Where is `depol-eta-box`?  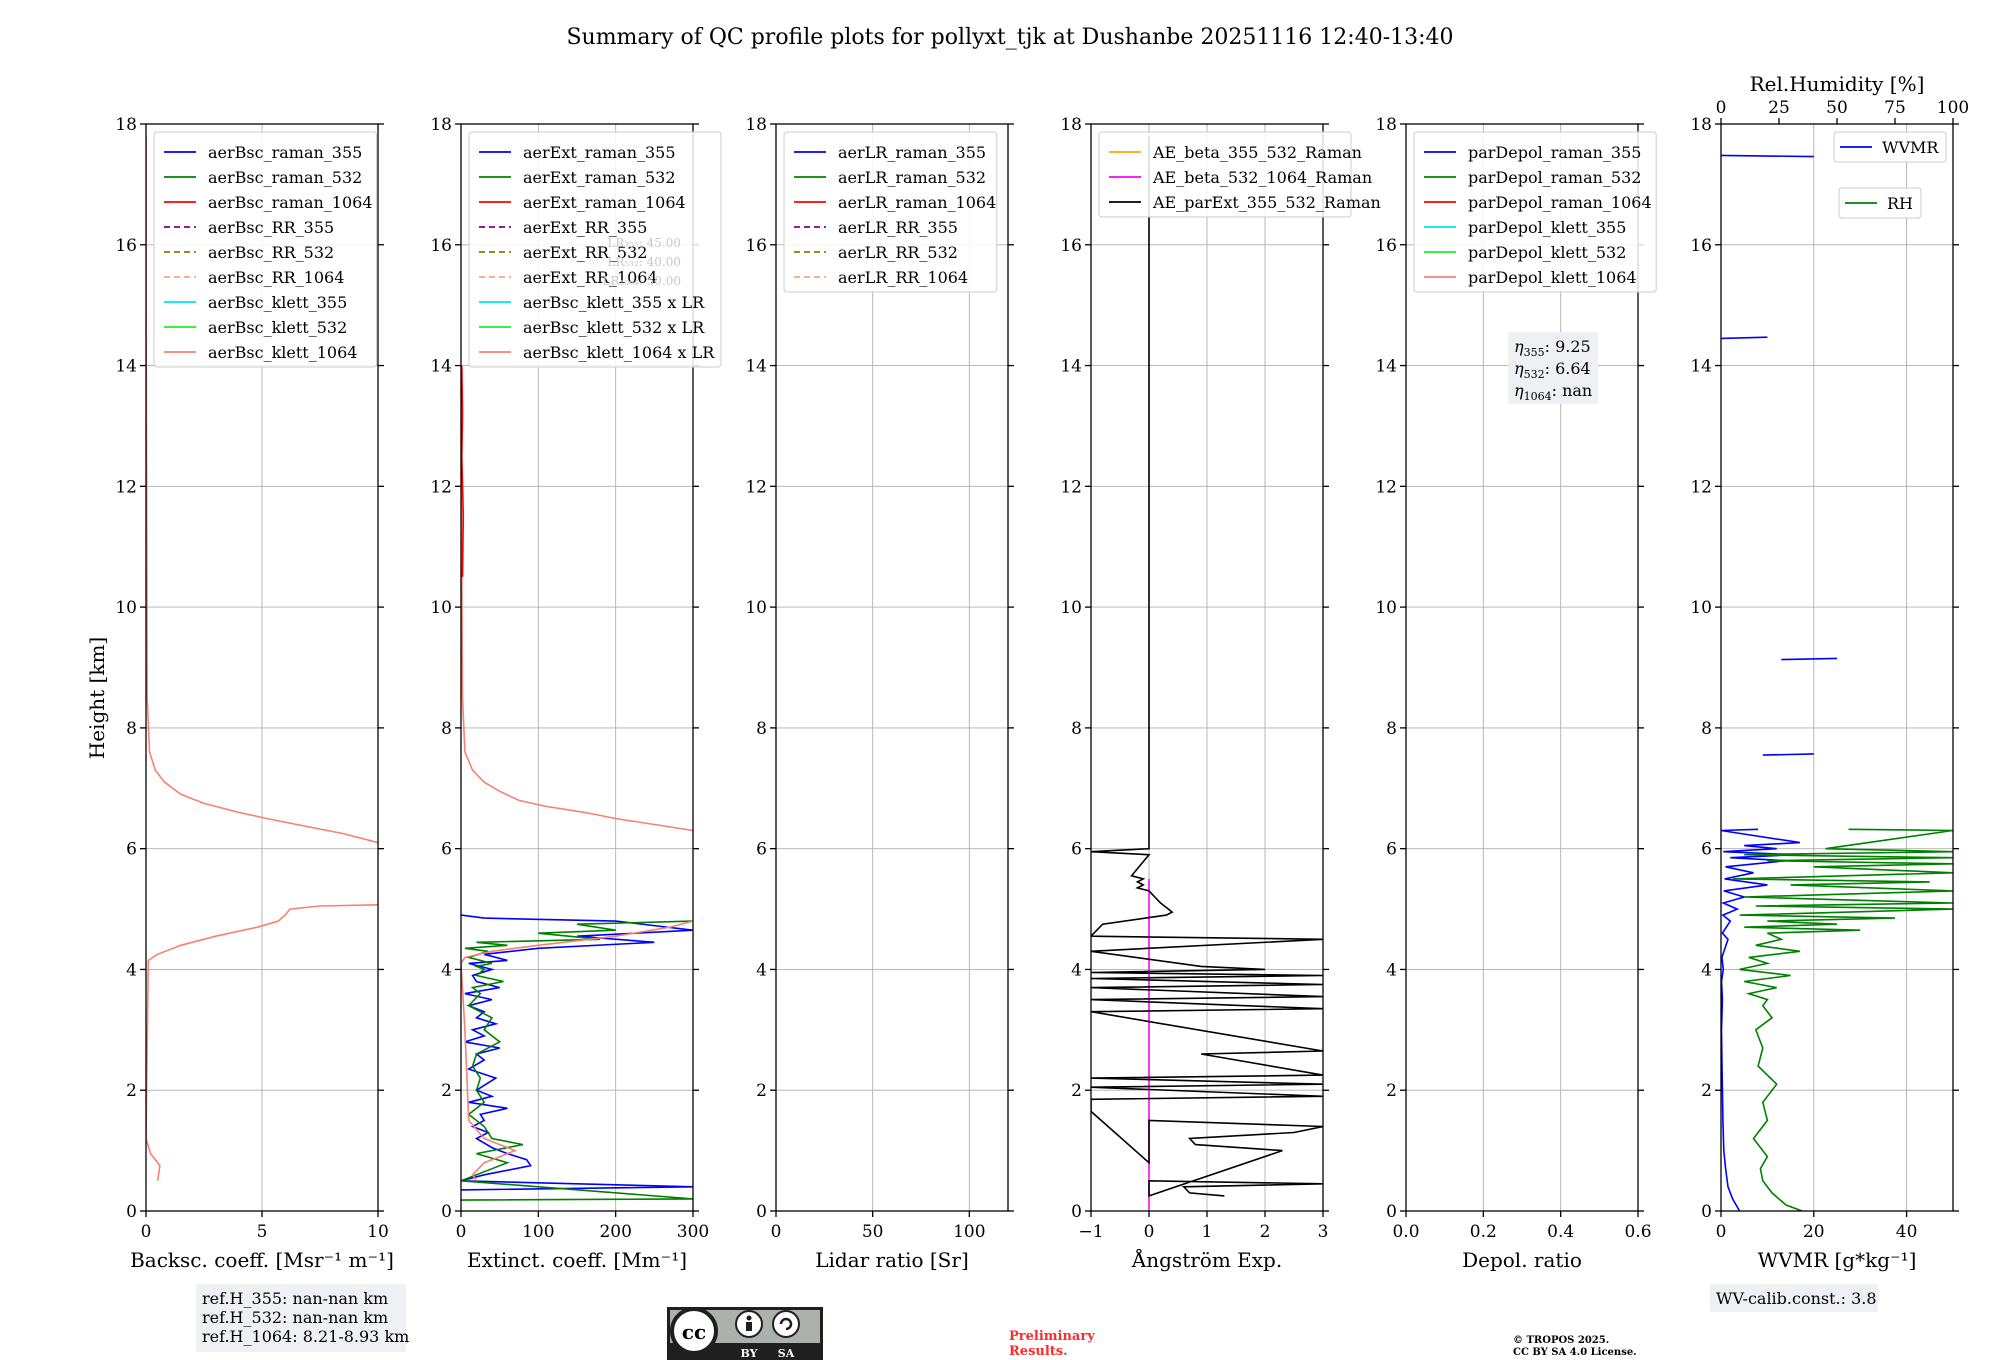 depol-eta-box is located at coordinates (1553, 368).